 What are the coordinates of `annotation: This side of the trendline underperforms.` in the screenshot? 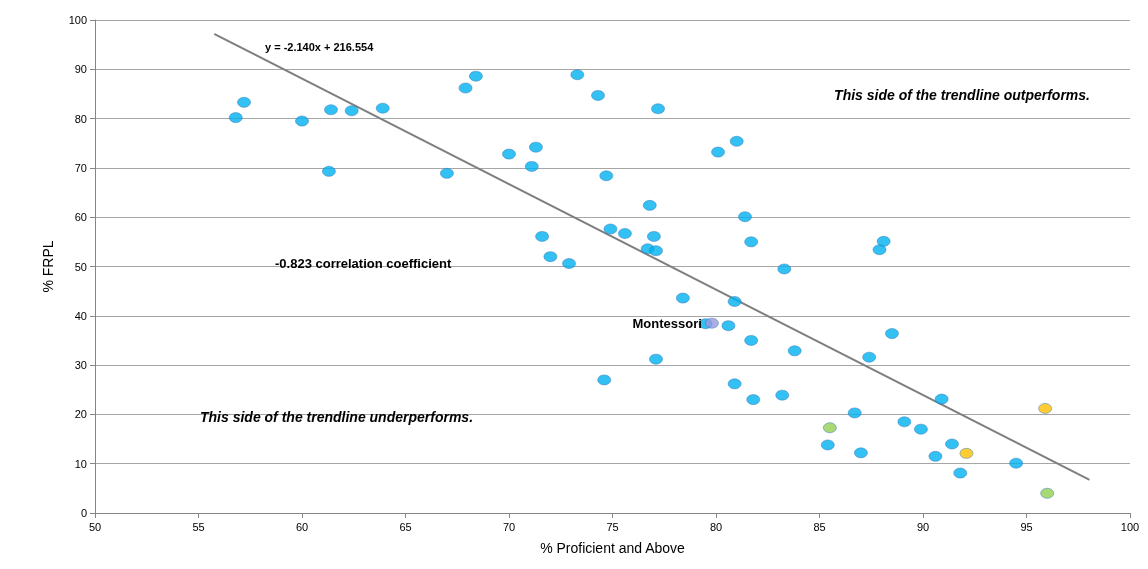 It's located at (337, 417).